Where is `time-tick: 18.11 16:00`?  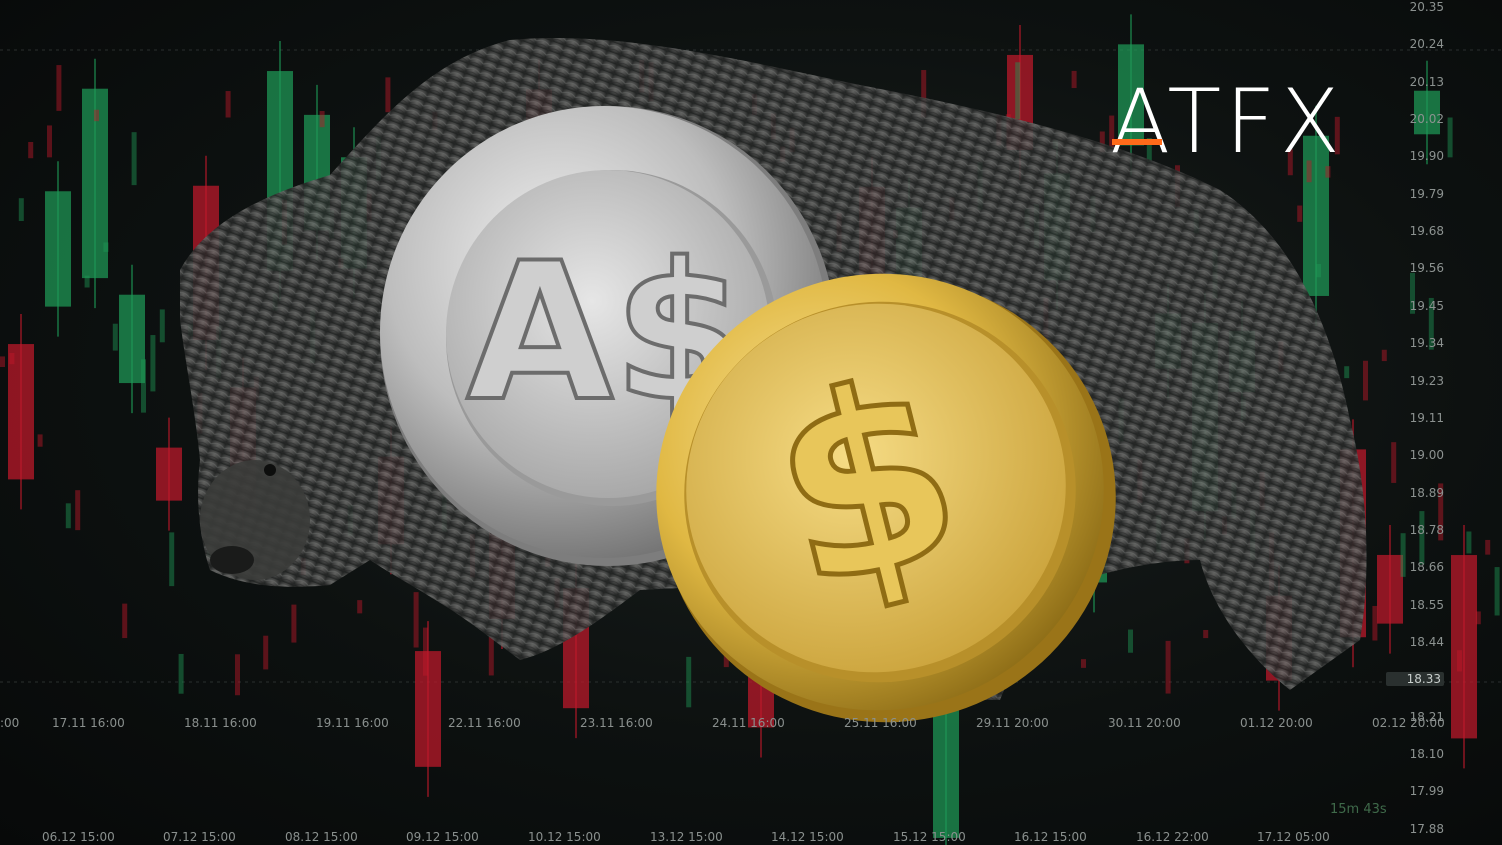
time-tick: 18.11 16:00 is located at coordinates (220, 723).